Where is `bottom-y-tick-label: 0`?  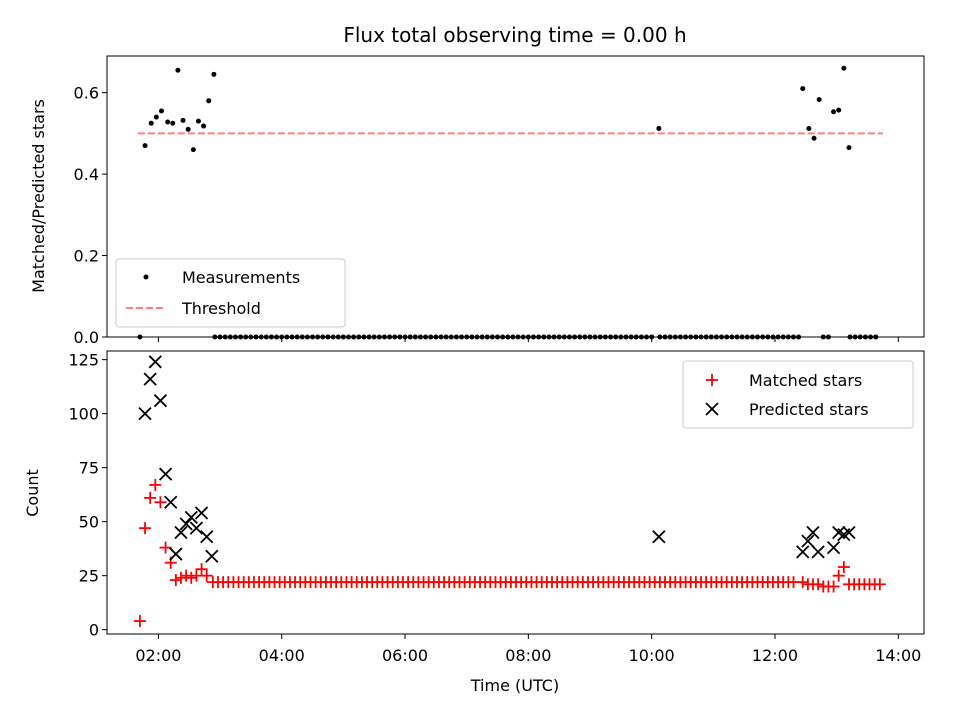
bottom-y-tick-label: 0 is located at coordinates (94, 630).